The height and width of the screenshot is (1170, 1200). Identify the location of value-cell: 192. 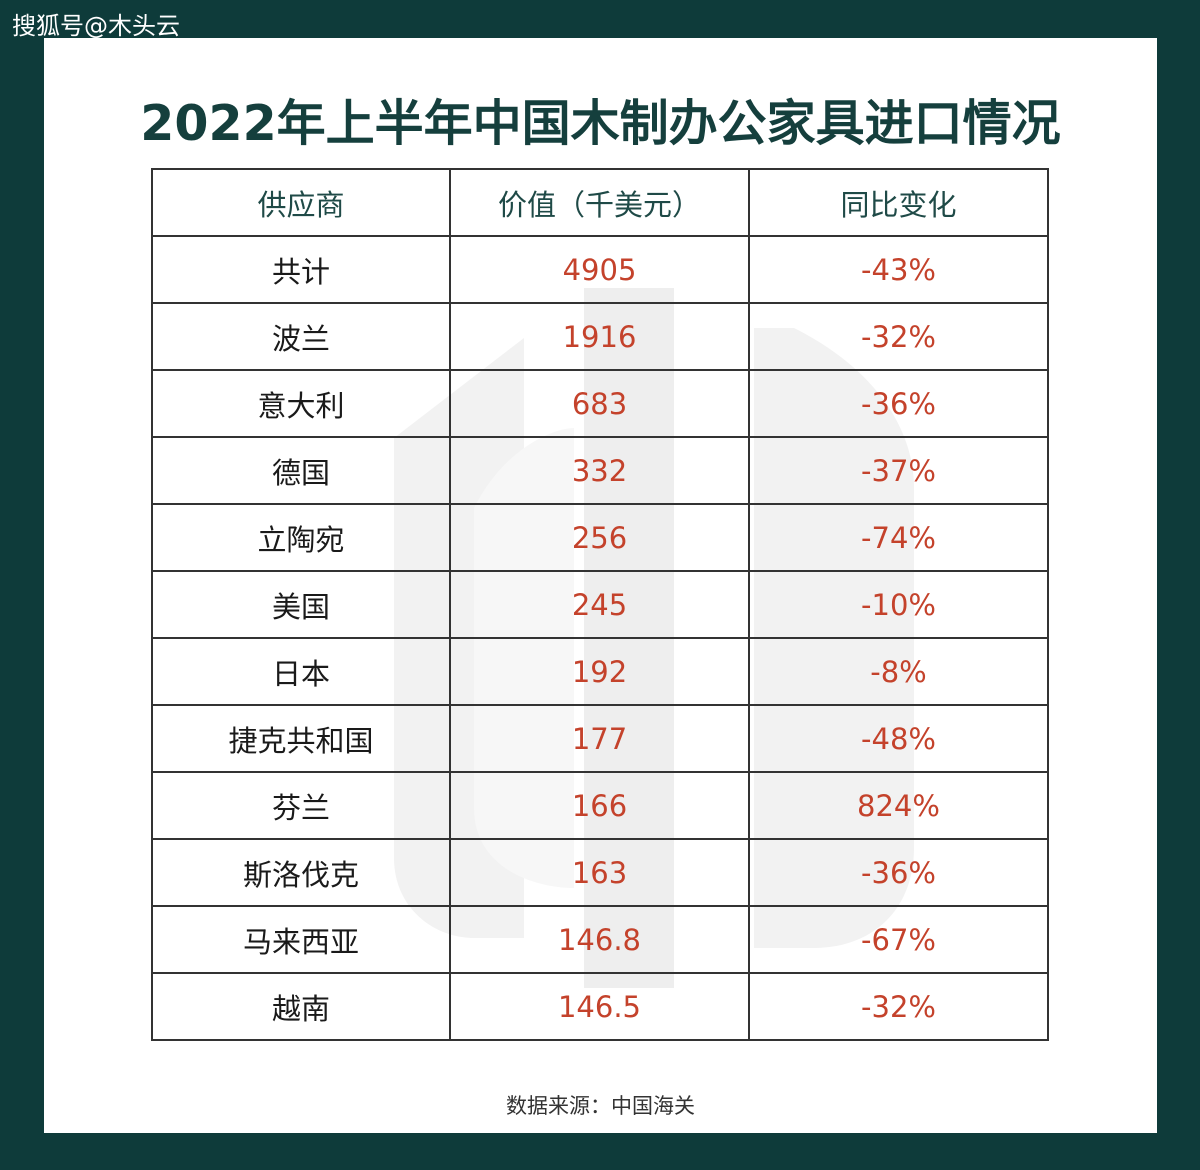
(599, 671).